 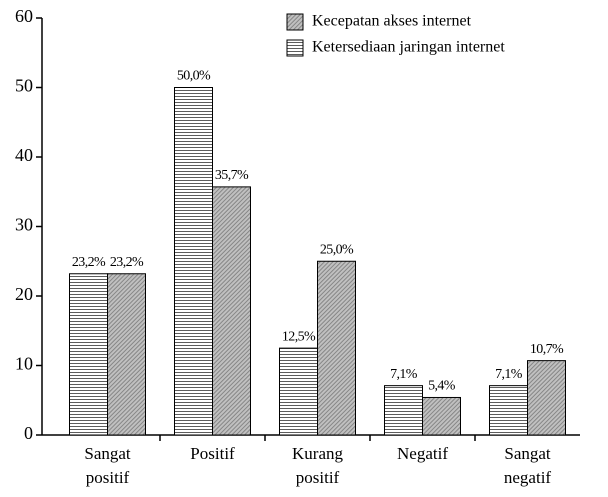 What do you see at coordinates (442, 386) in the screenshot?
I see `value-label: 5,4%` at bounding box center [442, 386].